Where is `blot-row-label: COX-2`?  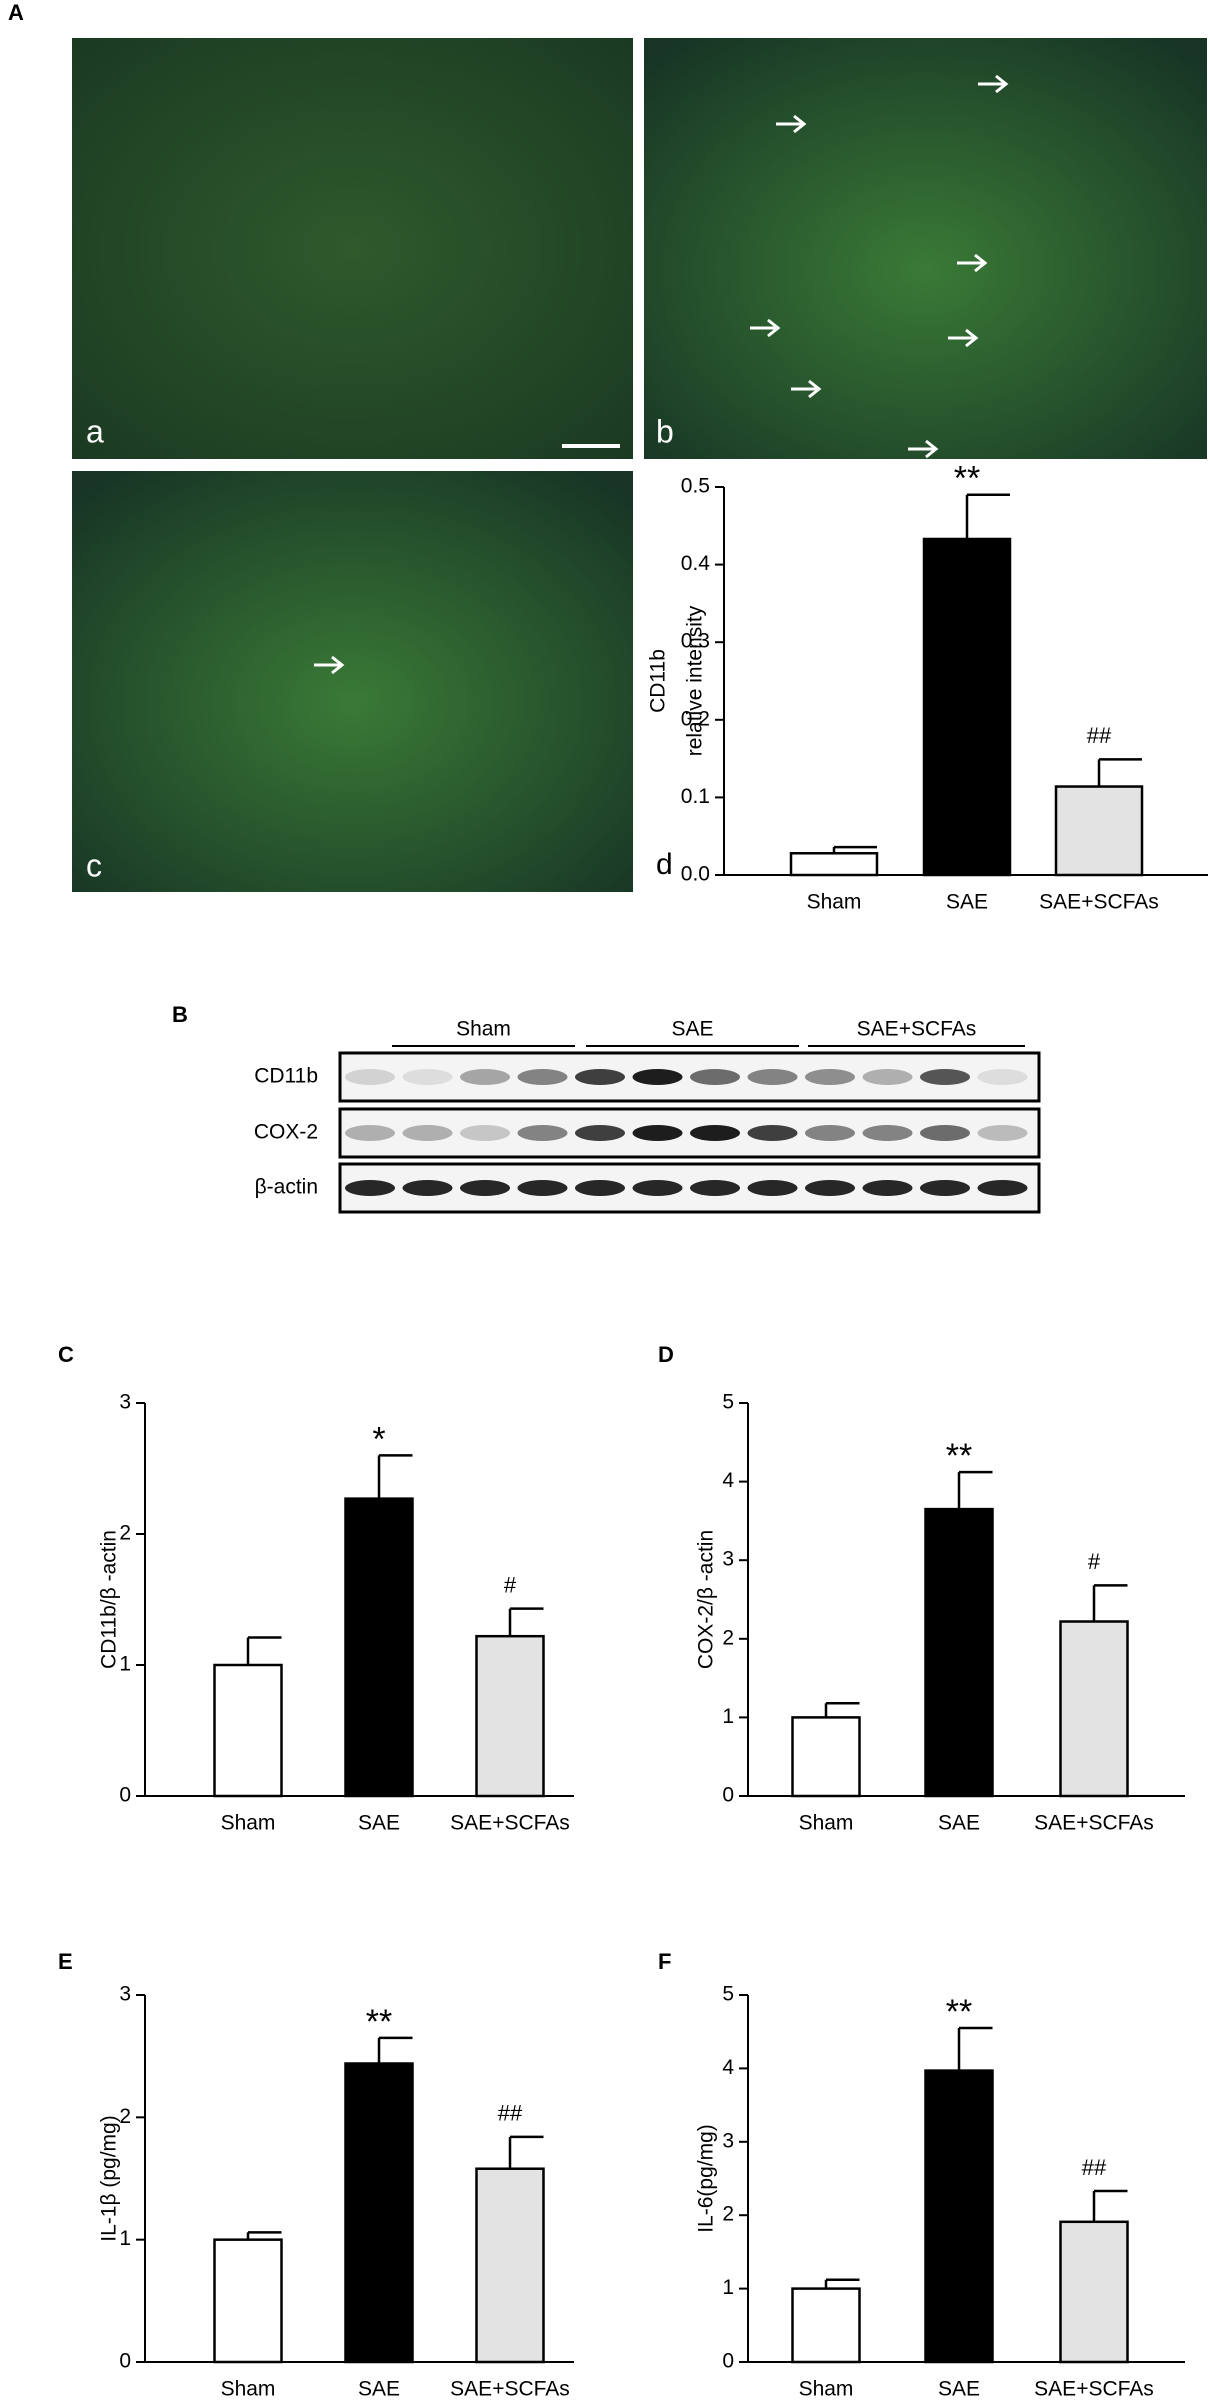
blot-row-label: COX-2 is located at coordinates (286, 1132).